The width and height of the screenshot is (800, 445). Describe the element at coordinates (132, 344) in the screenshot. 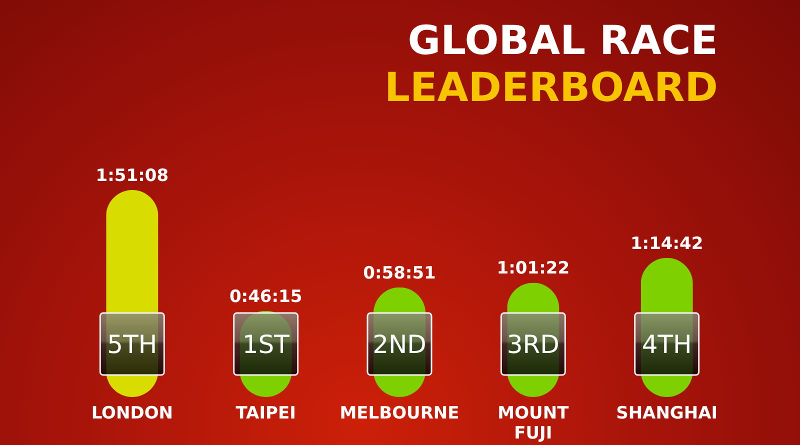

I see `annotation: 5TH` at that location.